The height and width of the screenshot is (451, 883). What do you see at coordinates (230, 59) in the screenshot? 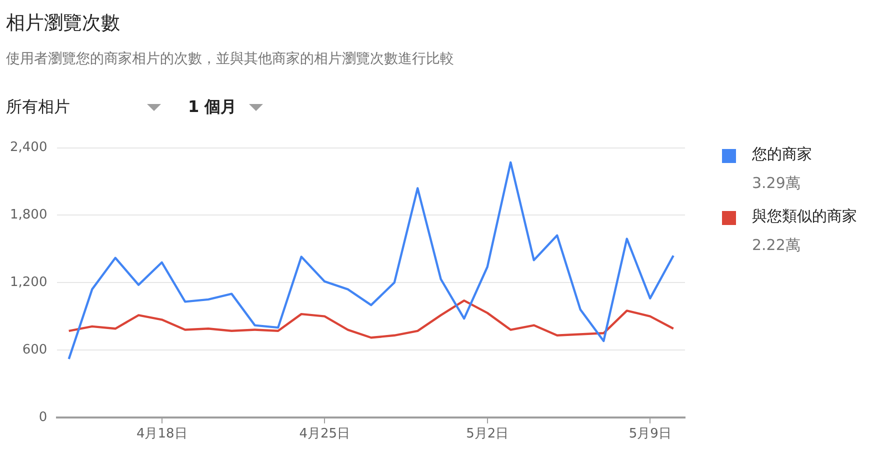
I see `chart-subtitle: 使用者瀏覽您的商家相片的次數，並與其他商家的相片瀏覽次數進行比較` at bounding box center [230, 59].